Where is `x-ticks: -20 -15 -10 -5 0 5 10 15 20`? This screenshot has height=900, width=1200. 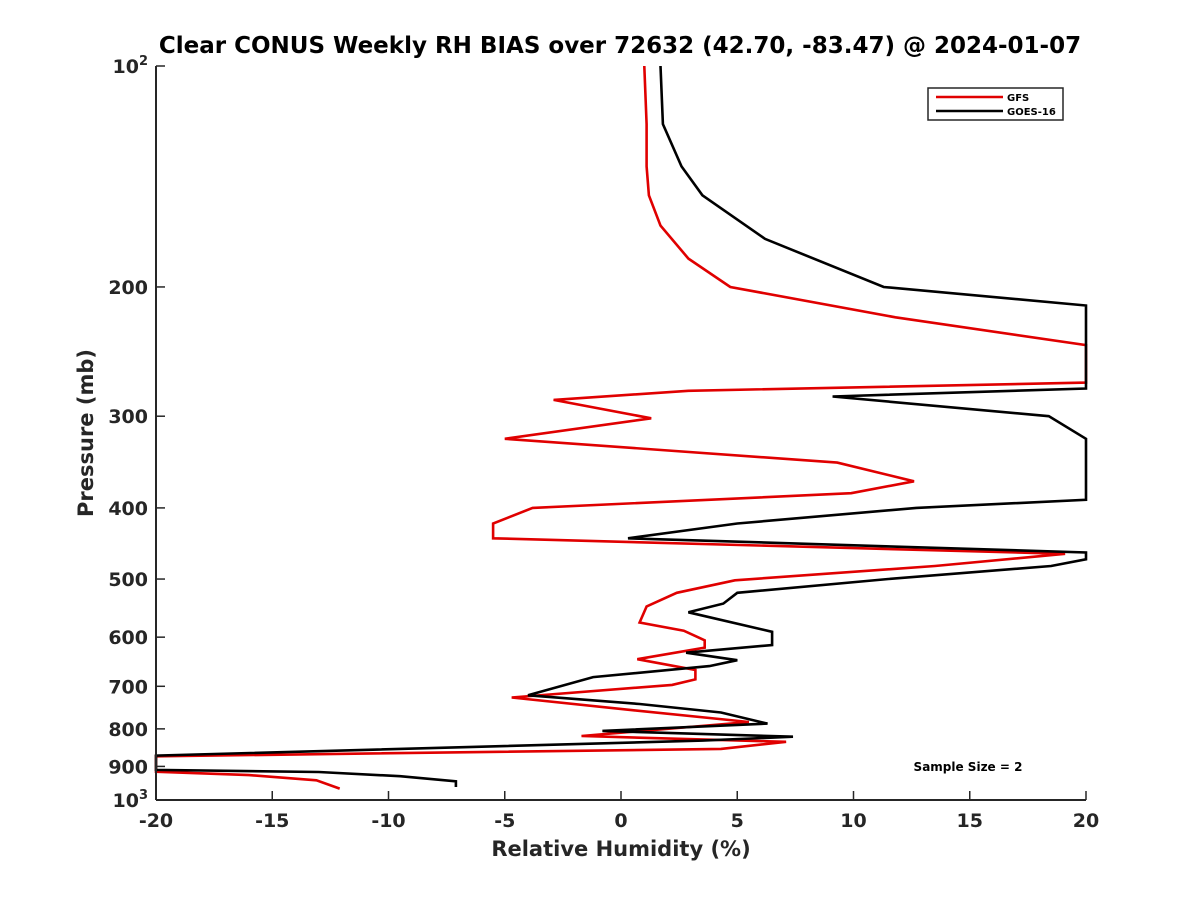 x-ticks: -20 -15 -10 -5 0 5 10 15 20 is located at coordinates (619, 811).